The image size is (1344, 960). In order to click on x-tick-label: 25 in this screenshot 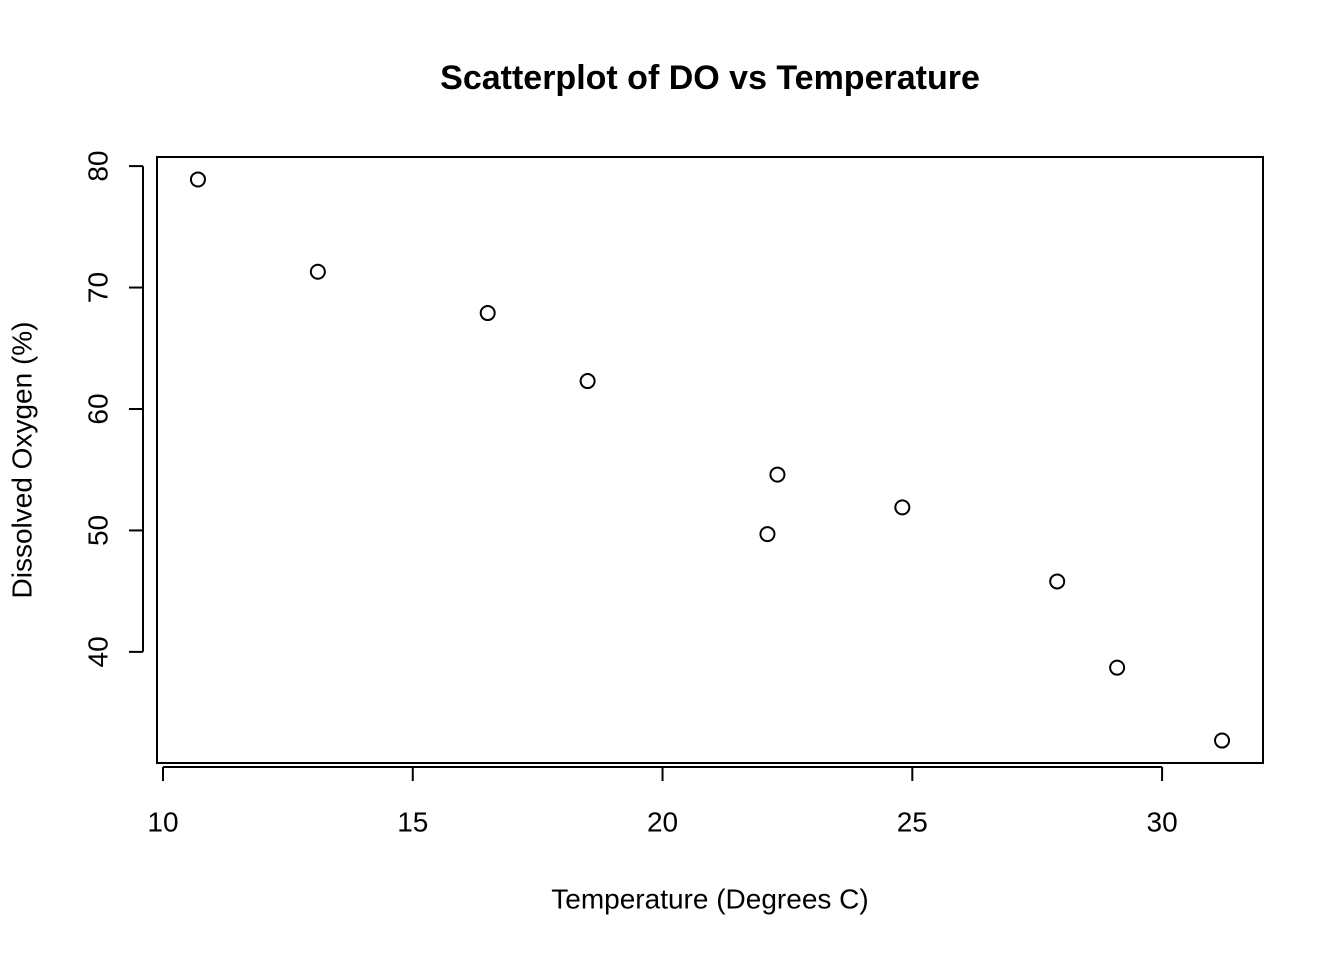, I will do `click(912, 821)`.